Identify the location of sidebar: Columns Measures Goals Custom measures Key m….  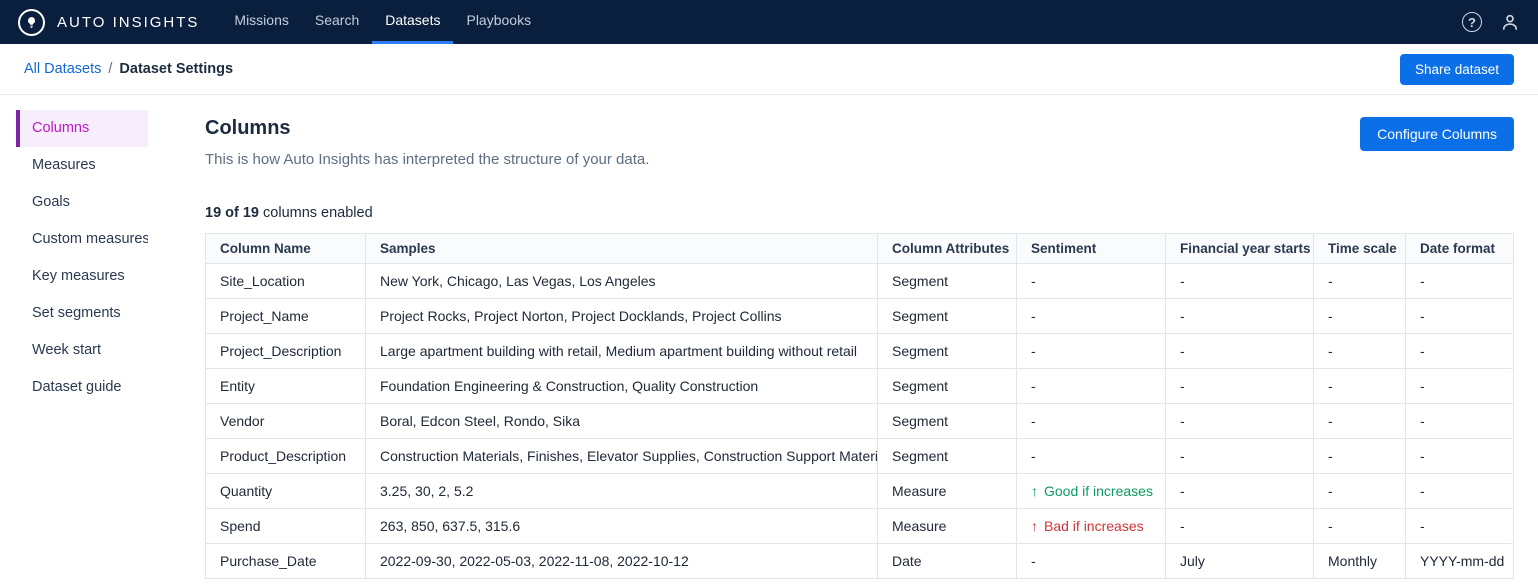
(90, 340).